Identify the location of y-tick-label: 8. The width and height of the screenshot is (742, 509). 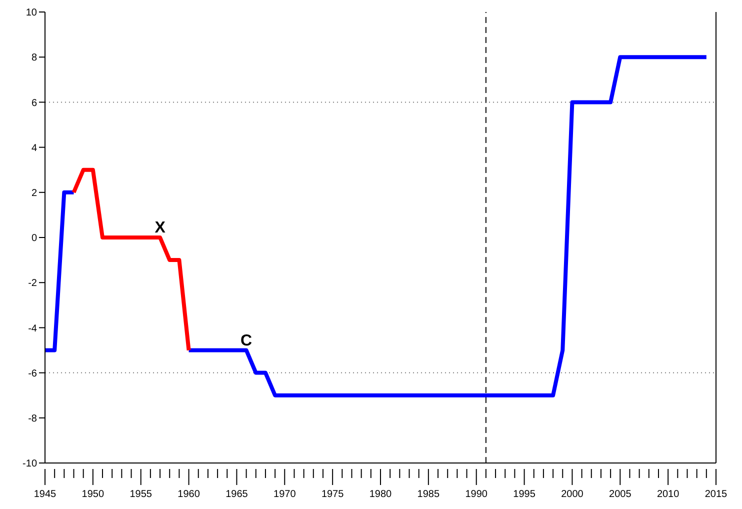
(34, 58).